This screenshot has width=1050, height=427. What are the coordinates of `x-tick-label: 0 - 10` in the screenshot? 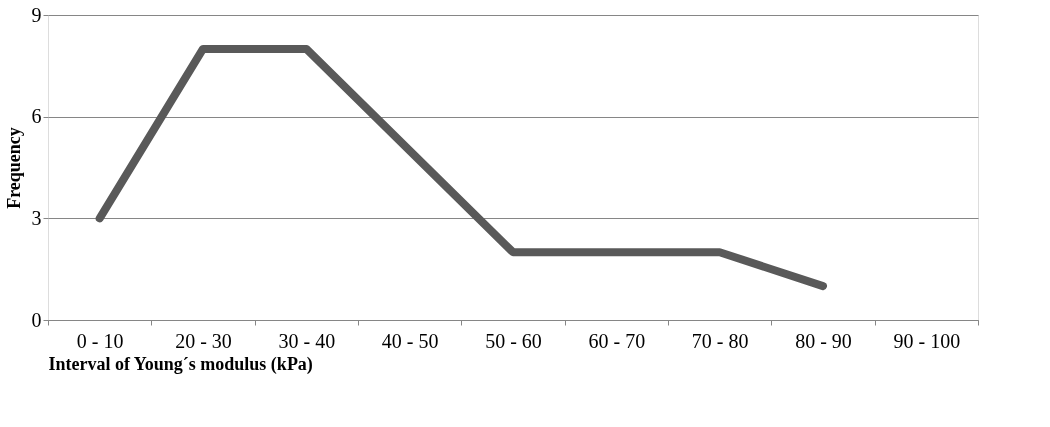 It's located at (100, 340).